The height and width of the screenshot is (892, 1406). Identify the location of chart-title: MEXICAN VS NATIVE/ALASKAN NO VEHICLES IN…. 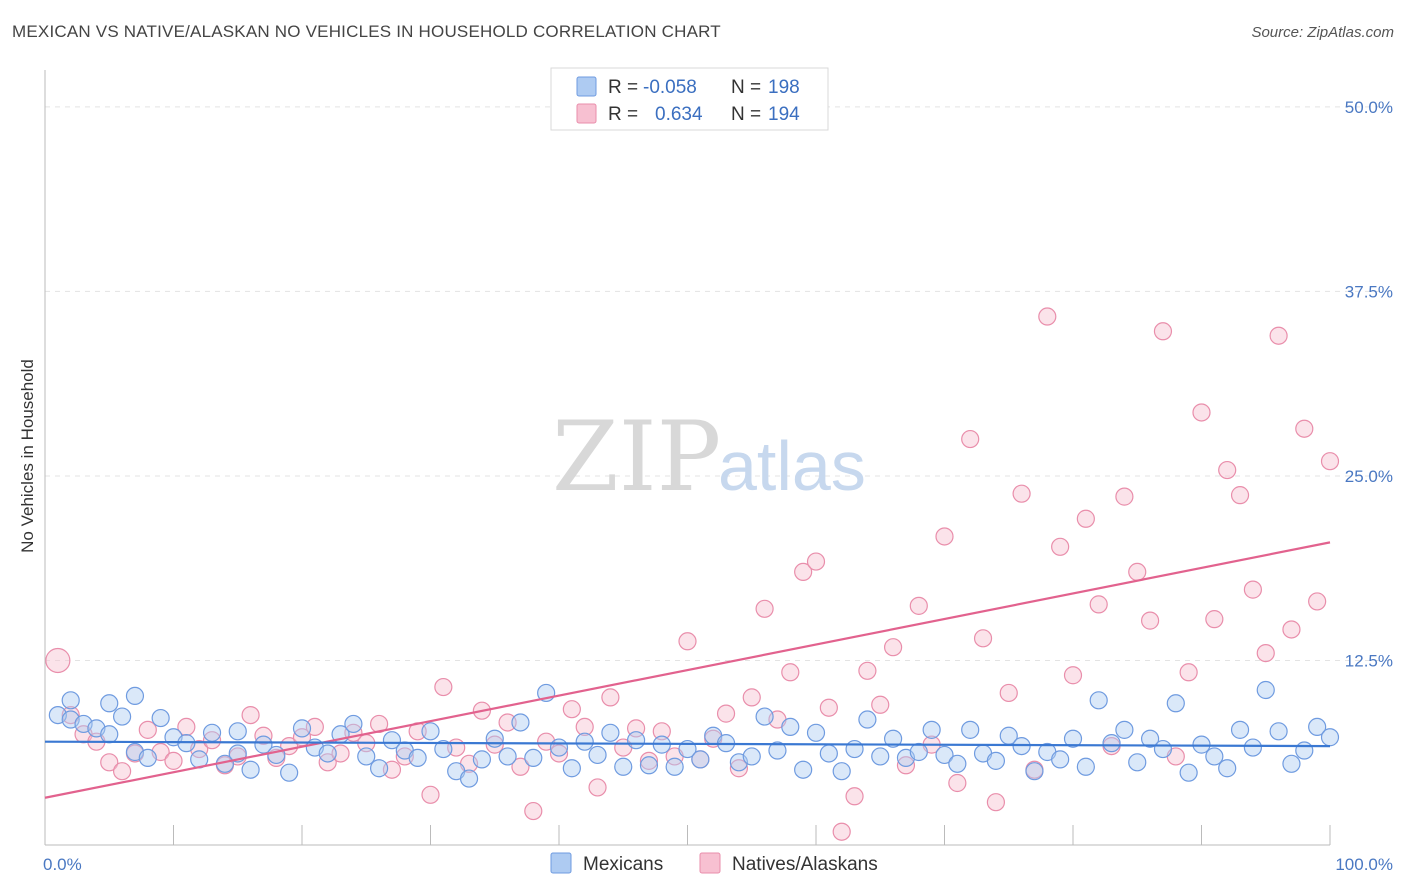
(366, 31).